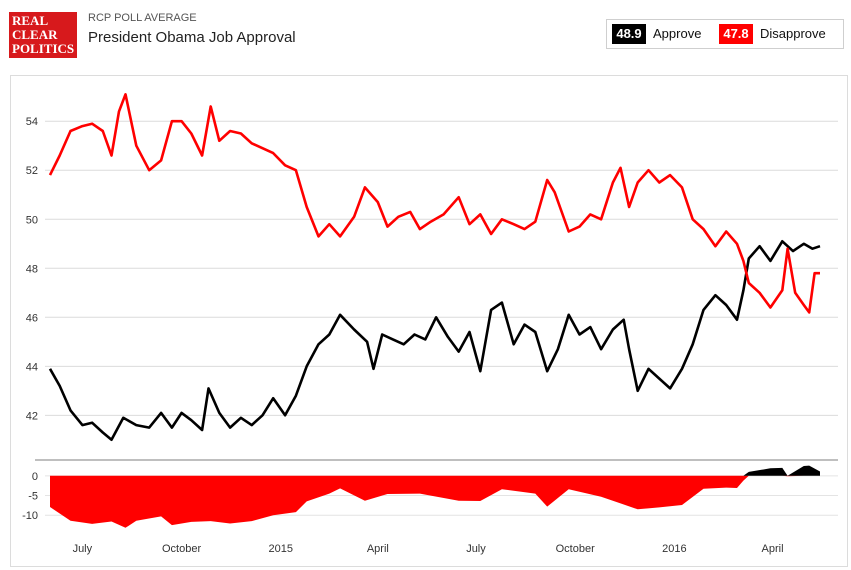  Describe the element at coordinates (32, 220) in the screenshot. I see `y-tick-label-50: 50` at that location.